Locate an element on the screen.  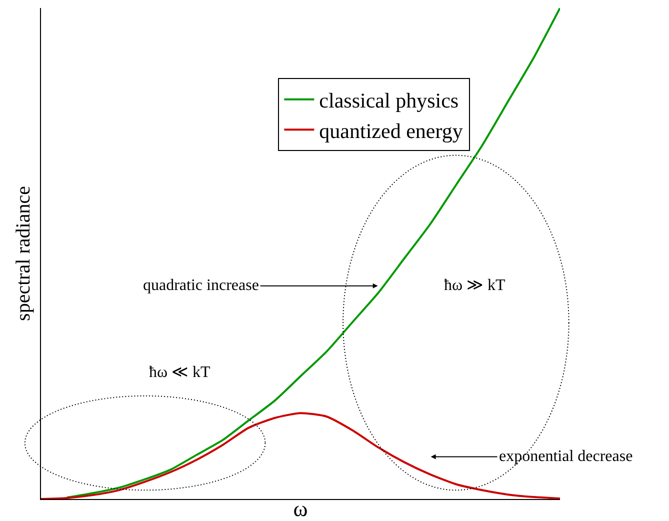
y-axis-title: spectral radiance is located at coordinates (23, 253).